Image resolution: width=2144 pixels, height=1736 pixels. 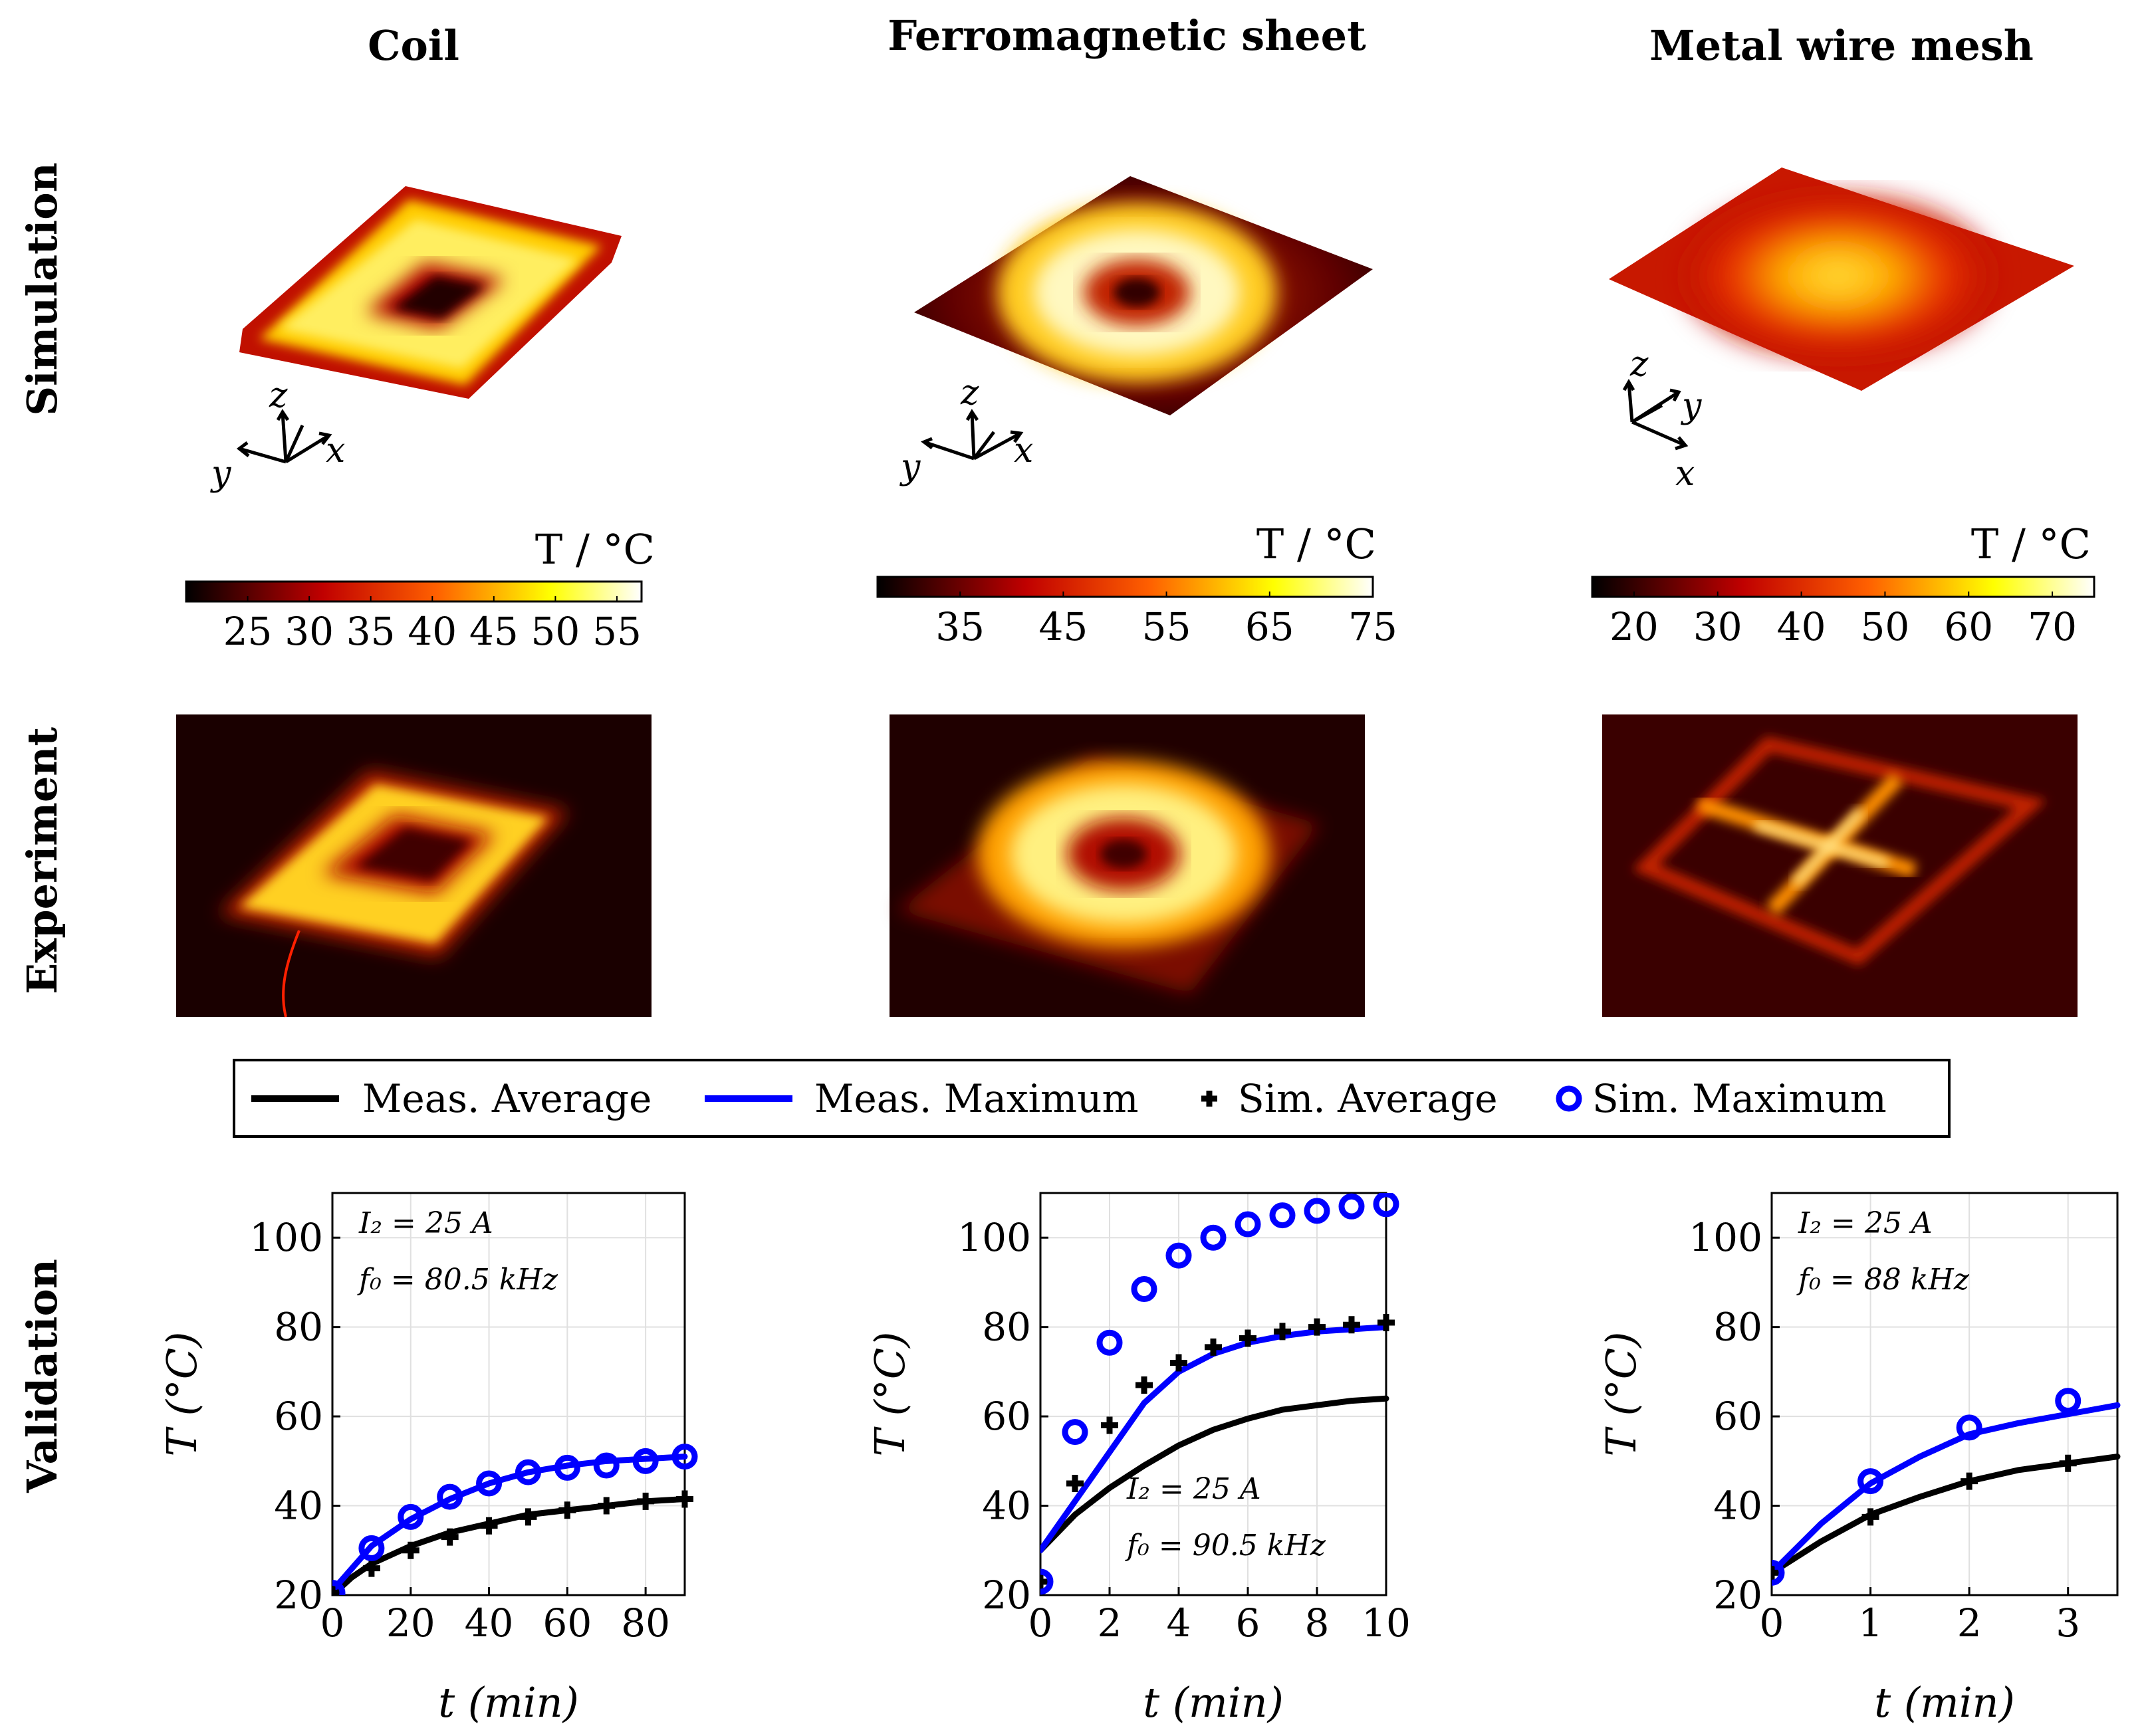 What do you see at coordinates (1737, 1506) in the screenshot?
I see `y-tick-label: 40` at bounding box center [1737, 1506].